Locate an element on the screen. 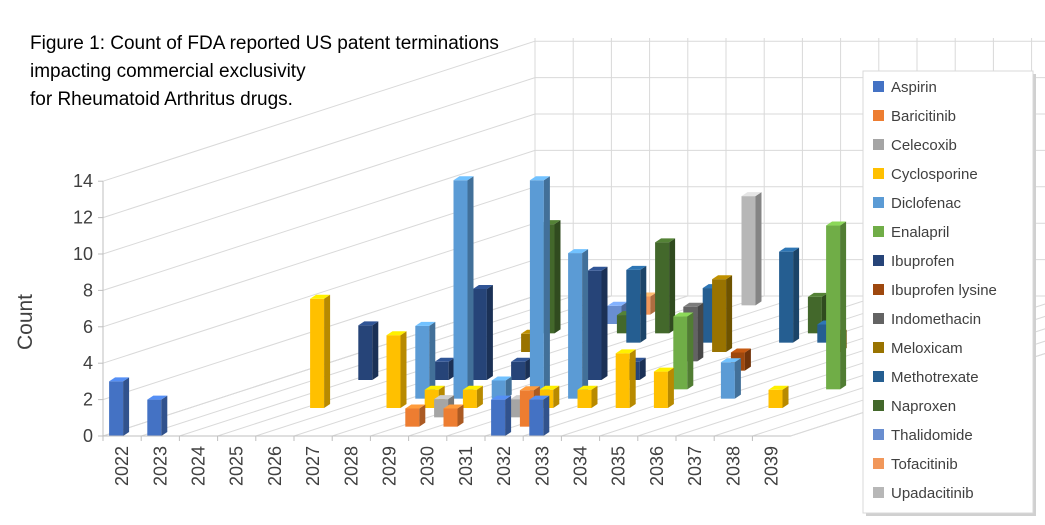 This screenshot has width=1045, height=525. x-tick-label: 2036 is located at coordinates (657, 466).